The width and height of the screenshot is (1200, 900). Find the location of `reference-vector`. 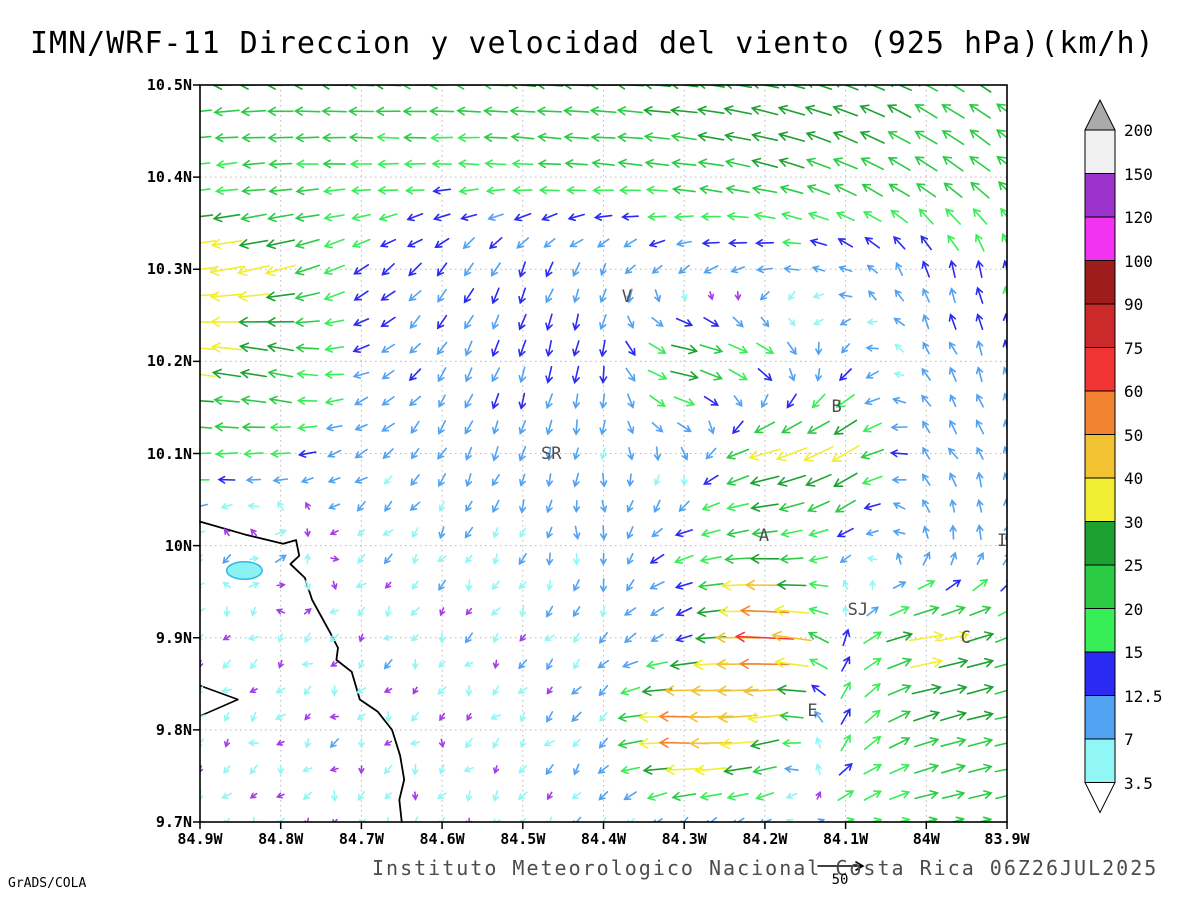

reference-vector is located at coordinates (841, 866).